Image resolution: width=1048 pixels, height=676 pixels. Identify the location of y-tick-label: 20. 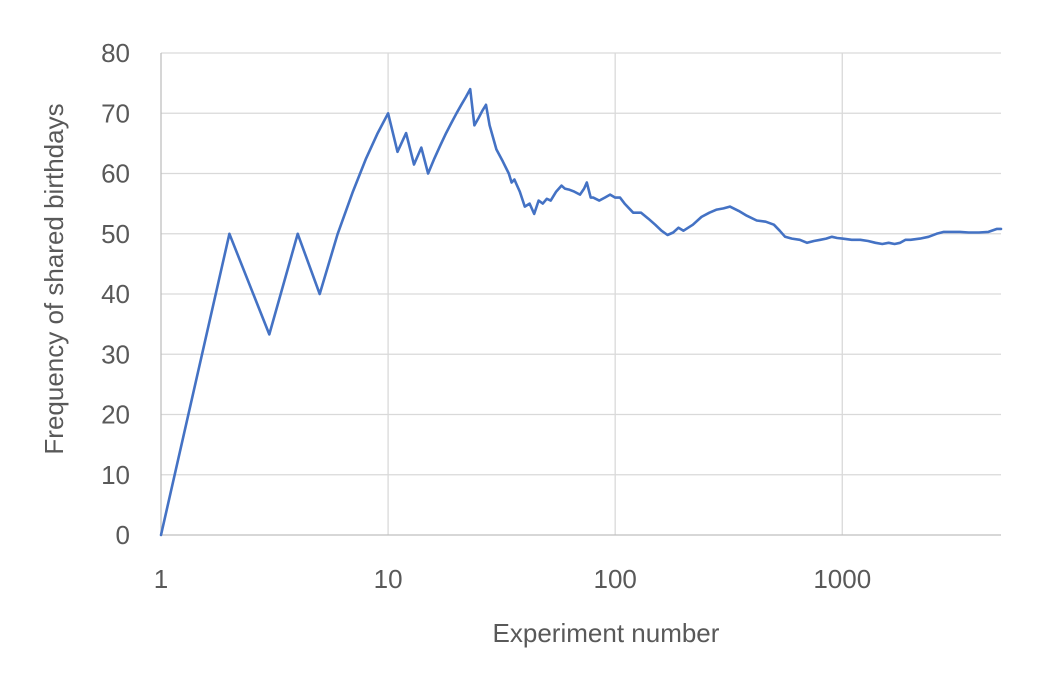
(115, 415).